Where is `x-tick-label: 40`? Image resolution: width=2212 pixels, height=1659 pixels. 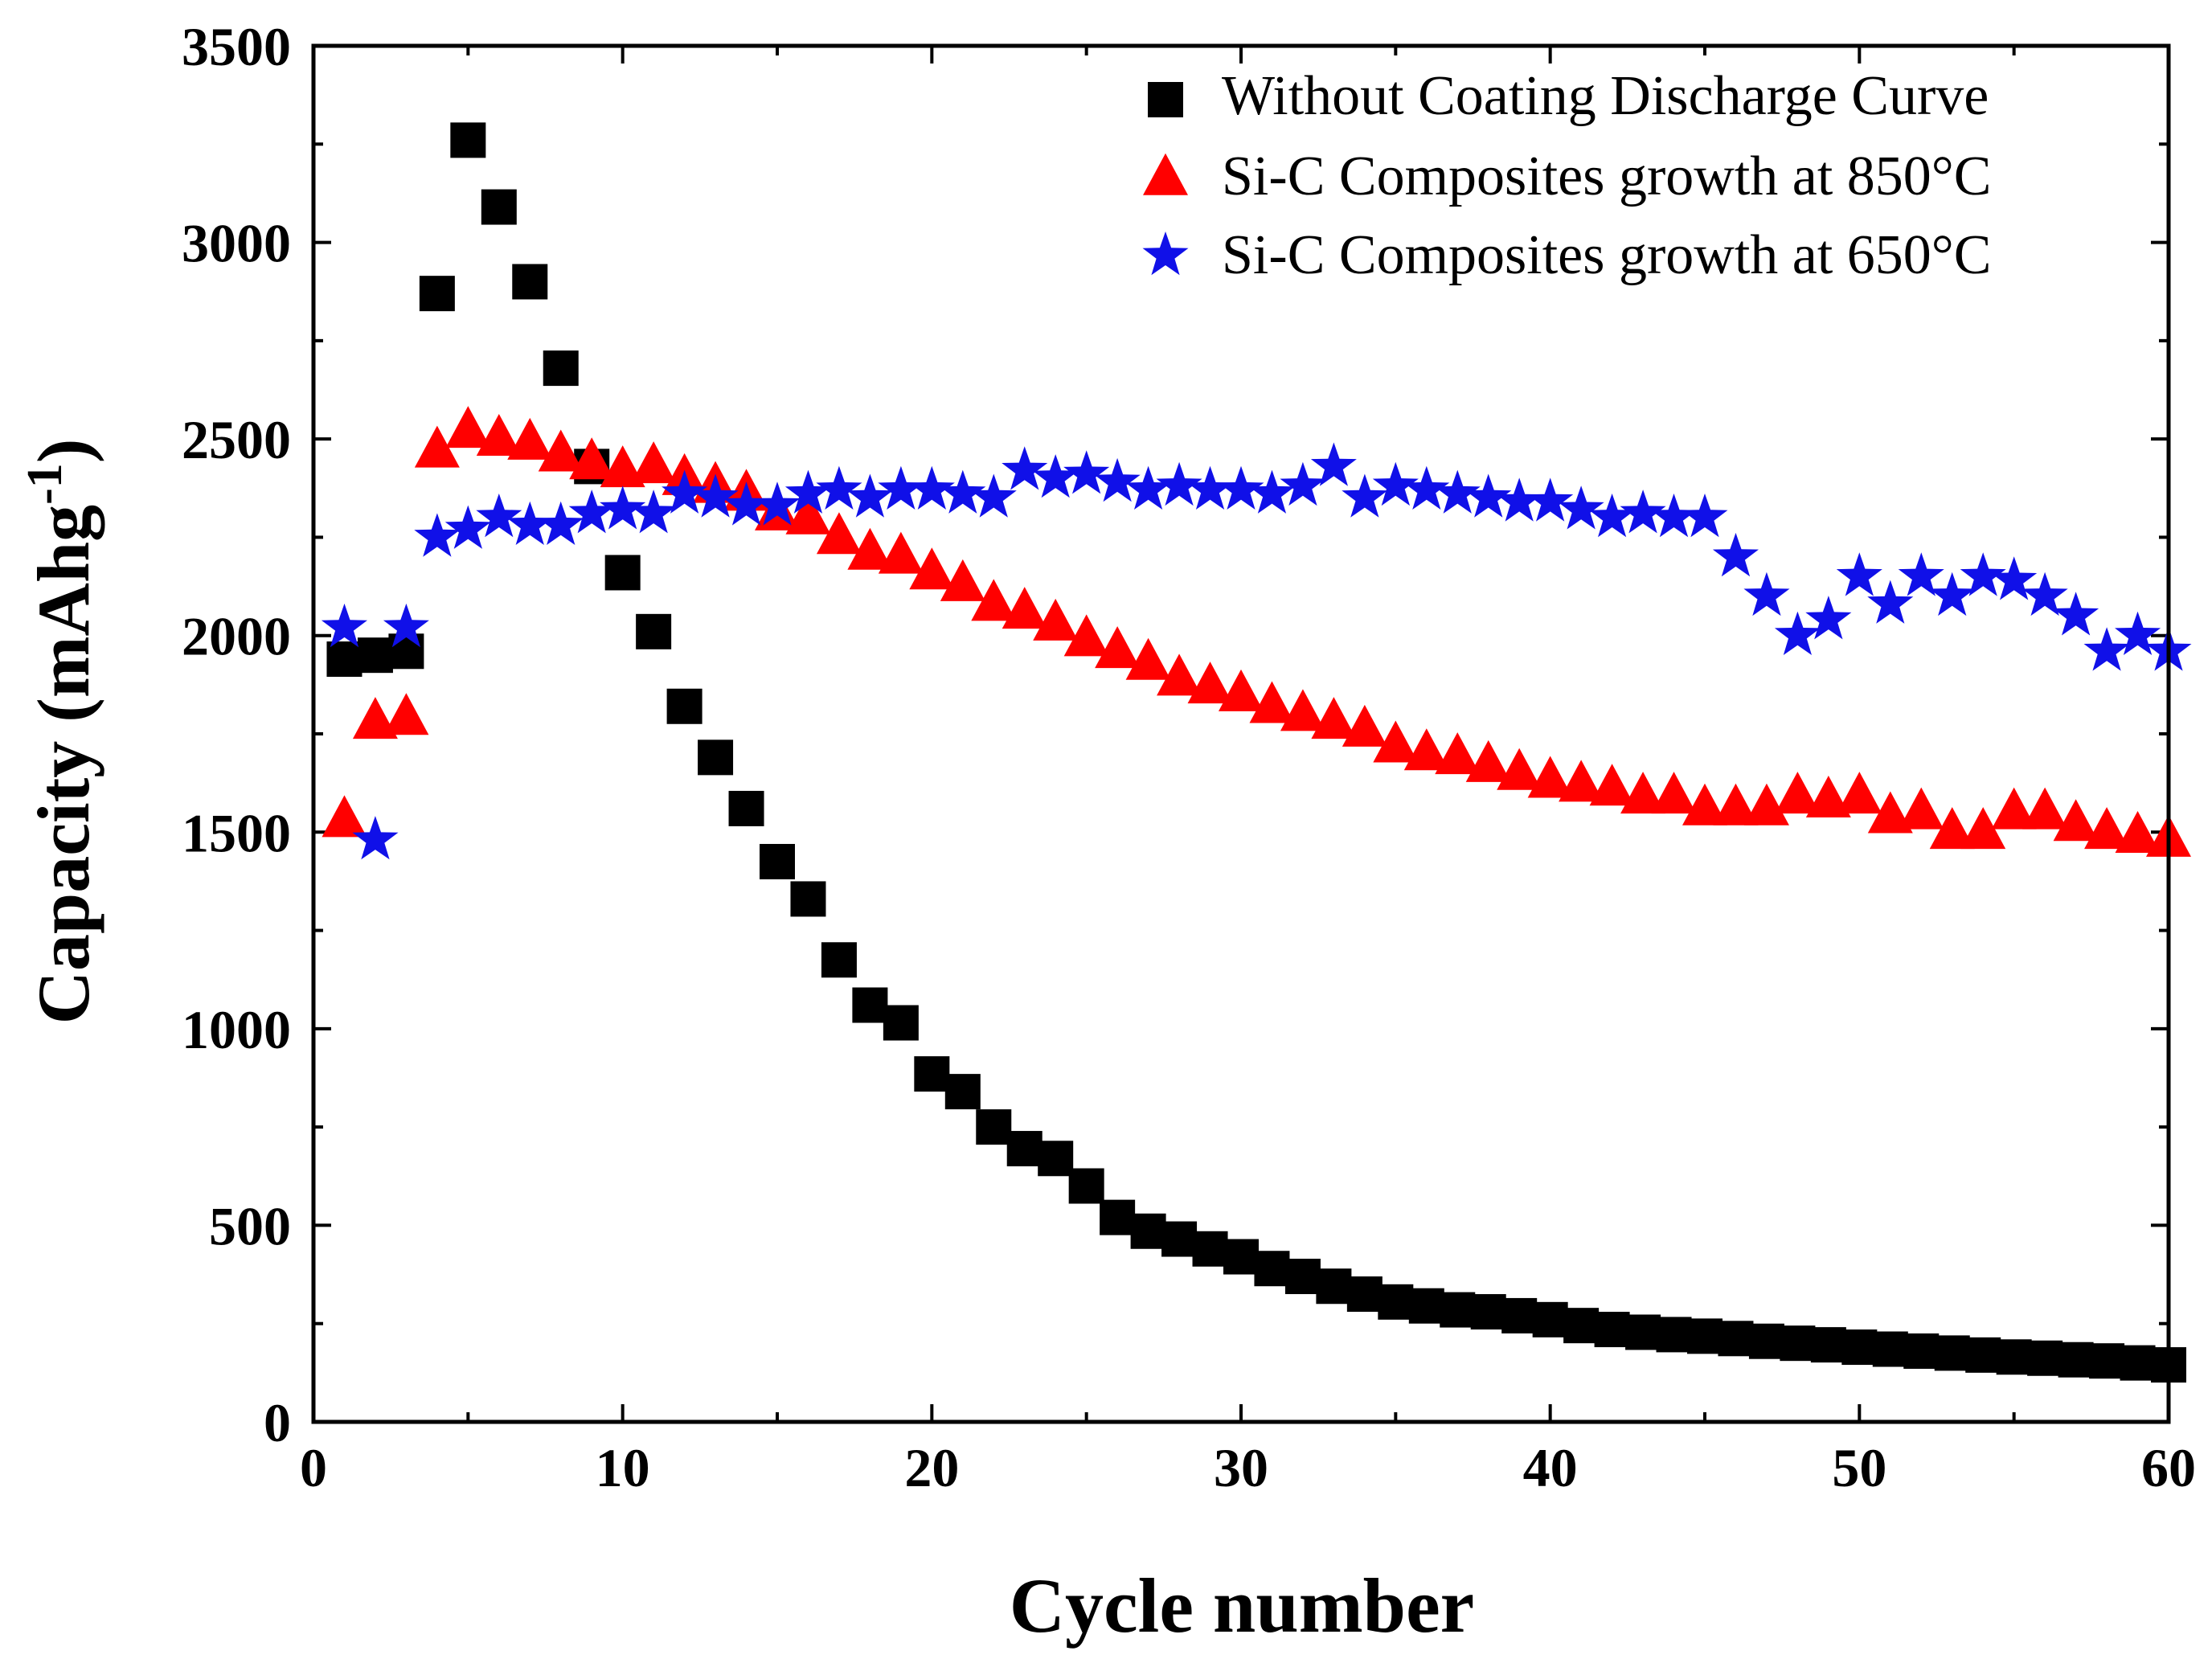
x-tick-label: 40 is located at coordinates (1550, 1467).